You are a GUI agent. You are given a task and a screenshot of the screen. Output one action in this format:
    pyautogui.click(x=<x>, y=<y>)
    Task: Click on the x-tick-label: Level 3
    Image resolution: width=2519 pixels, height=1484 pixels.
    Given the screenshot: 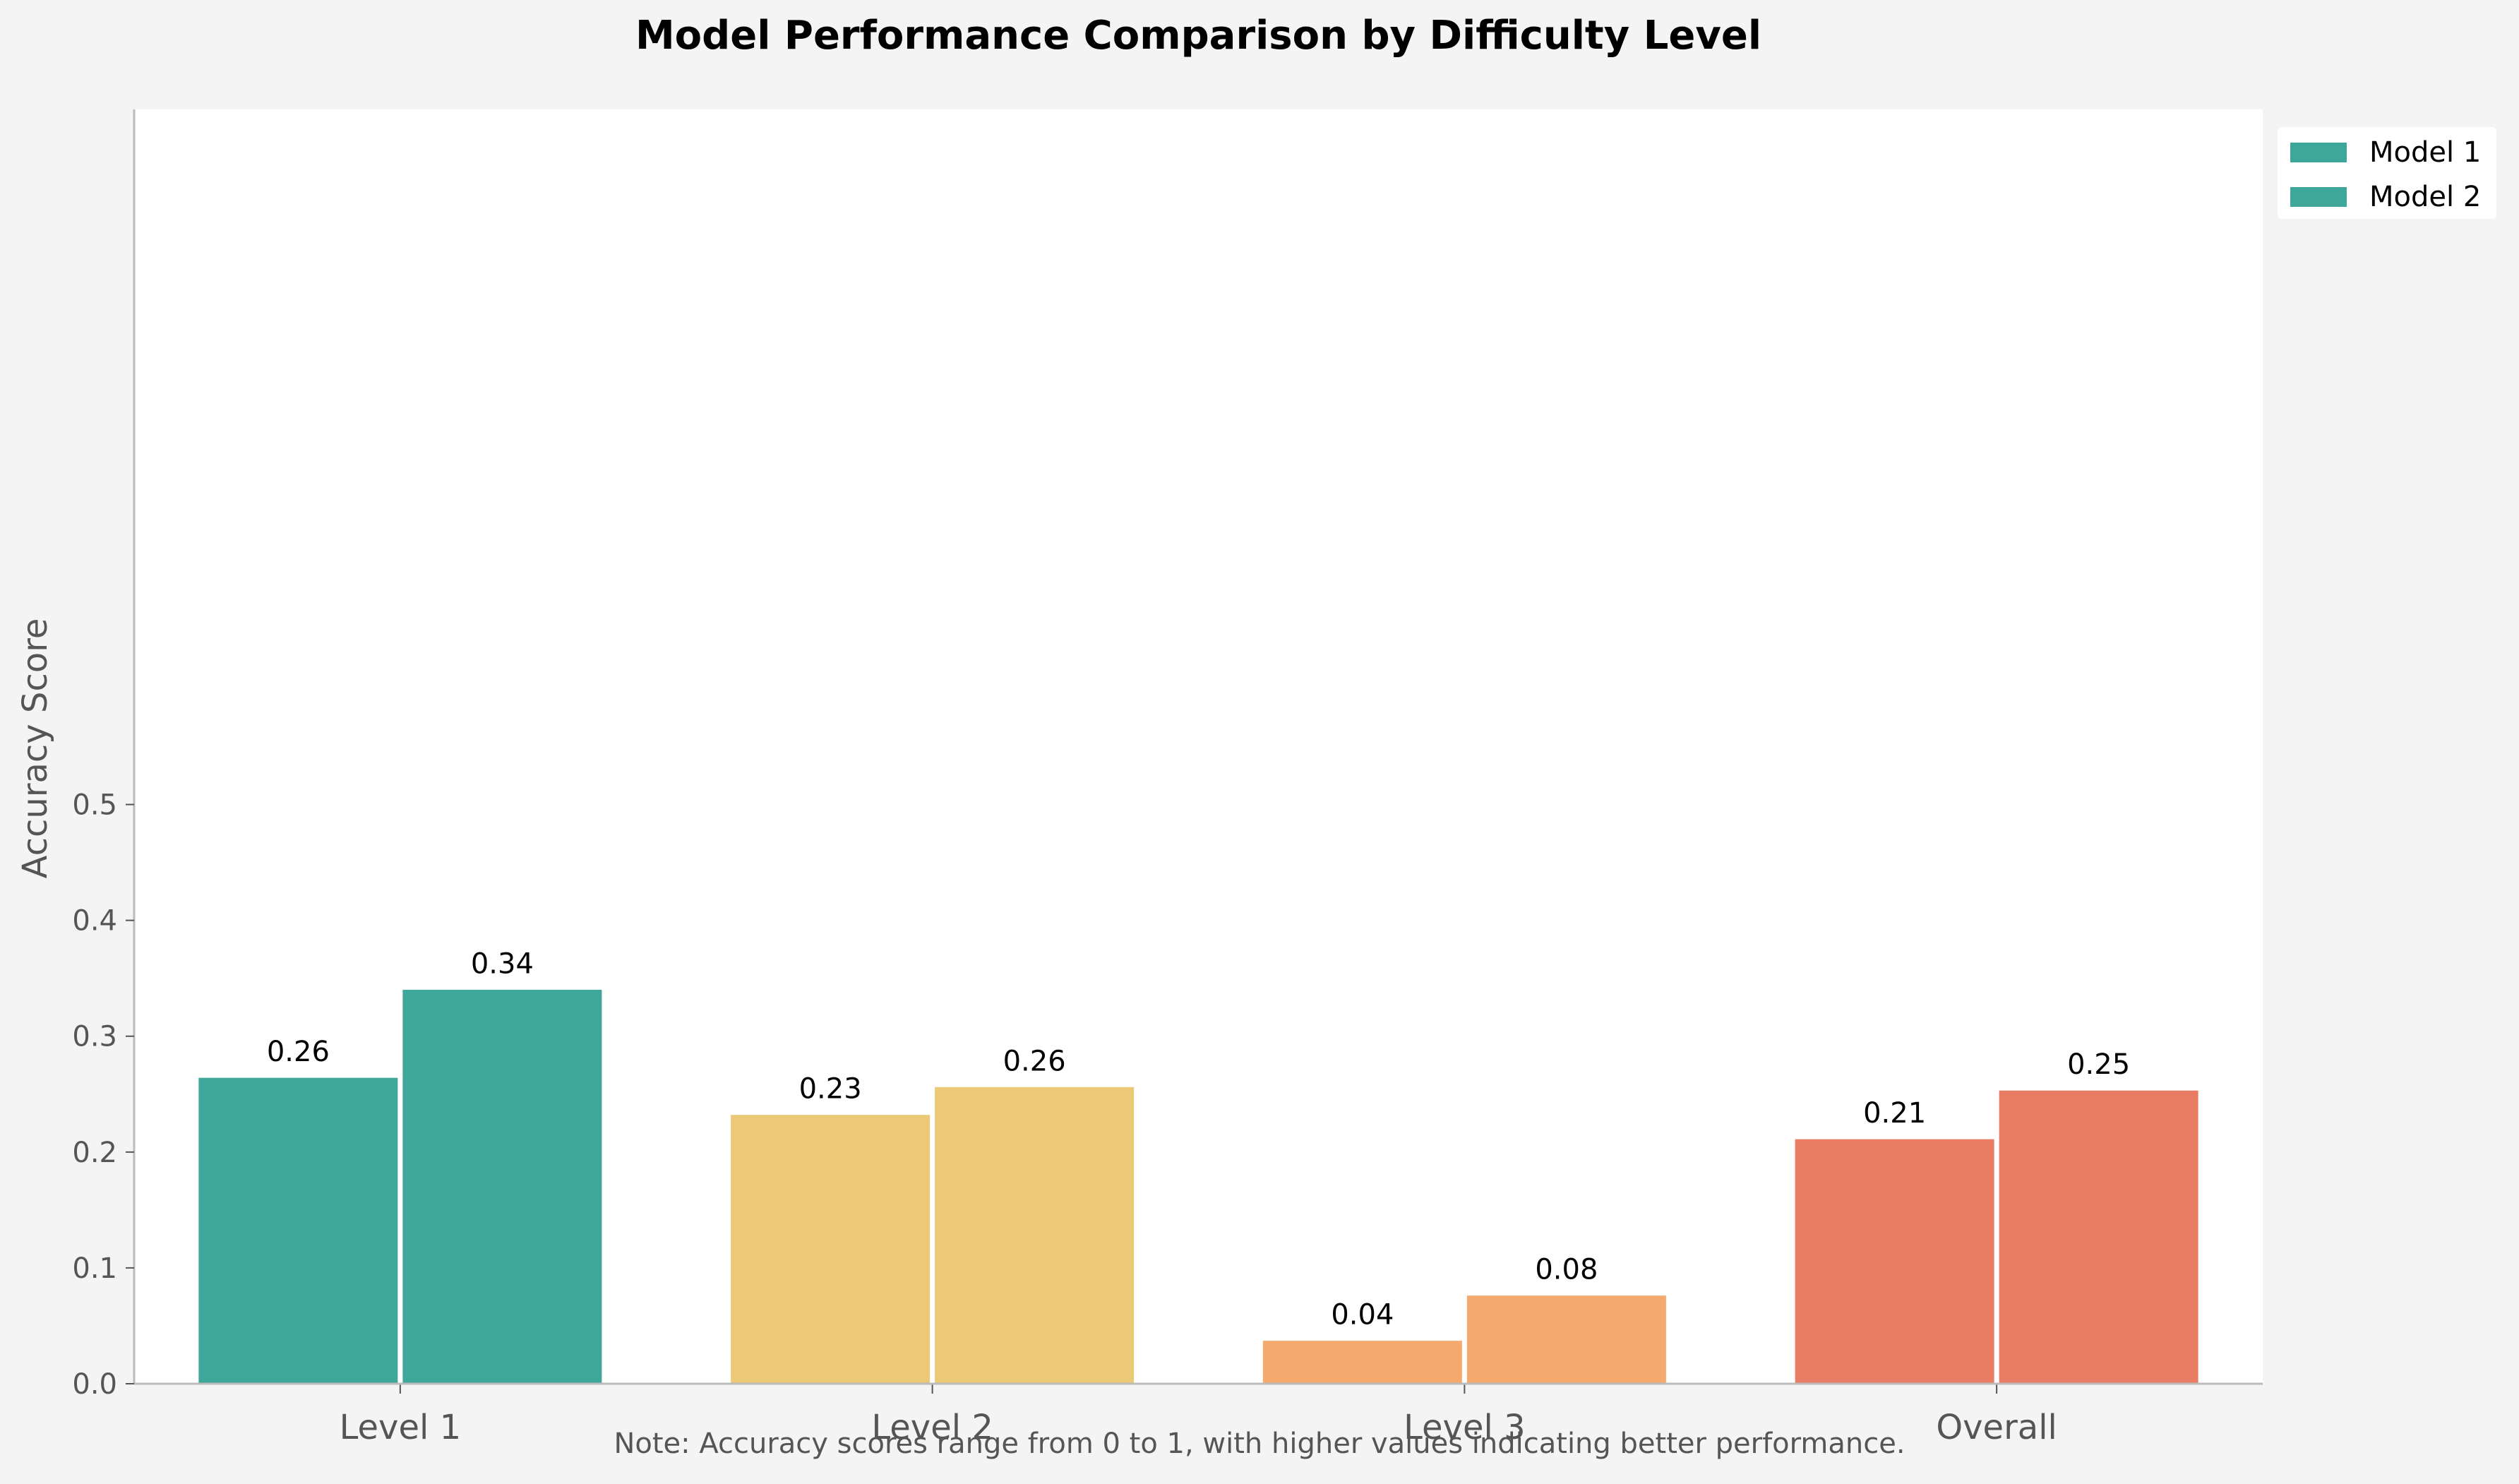 What is the action you would take?
    pyautogui.click(x=1465, y=1427)
    